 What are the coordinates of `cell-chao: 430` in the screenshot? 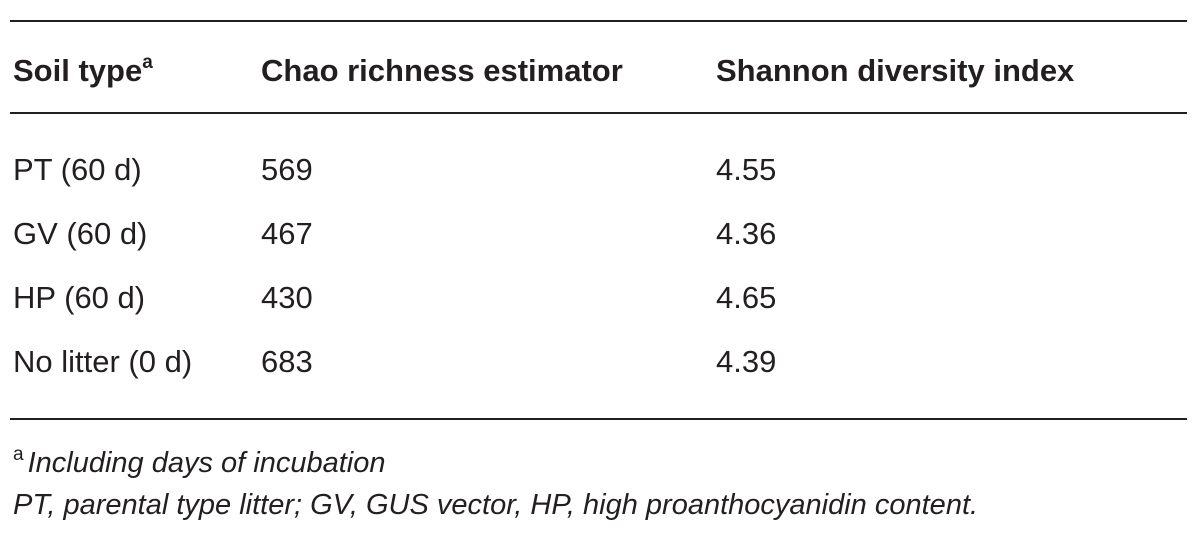 It's located at (287, 297).